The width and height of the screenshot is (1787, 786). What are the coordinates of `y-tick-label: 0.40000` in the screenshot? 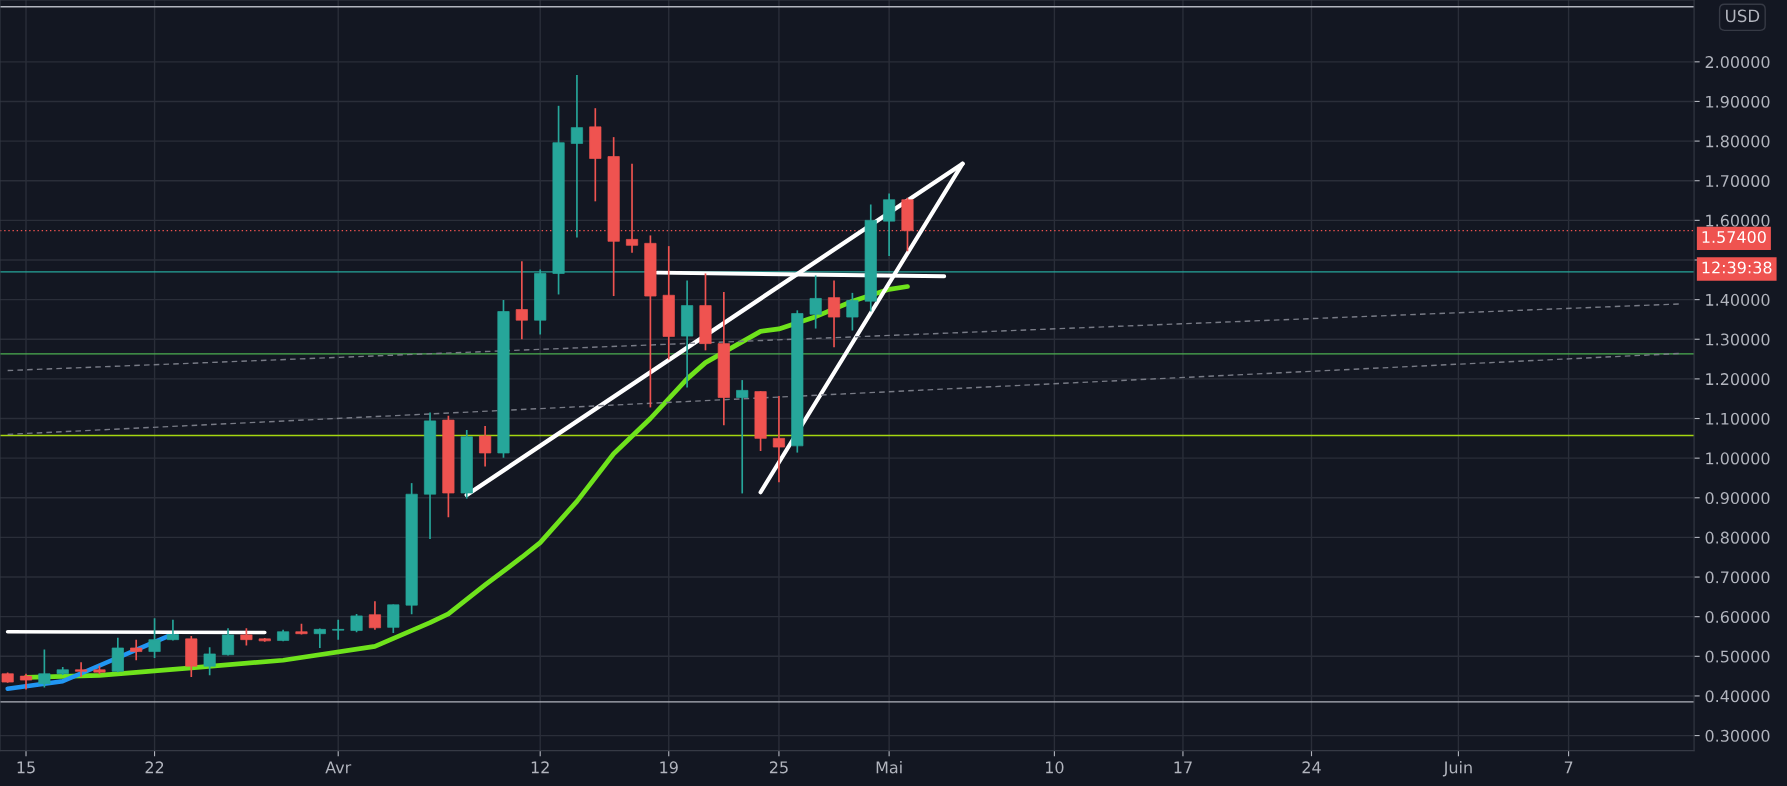 It's located at (1737, 696).